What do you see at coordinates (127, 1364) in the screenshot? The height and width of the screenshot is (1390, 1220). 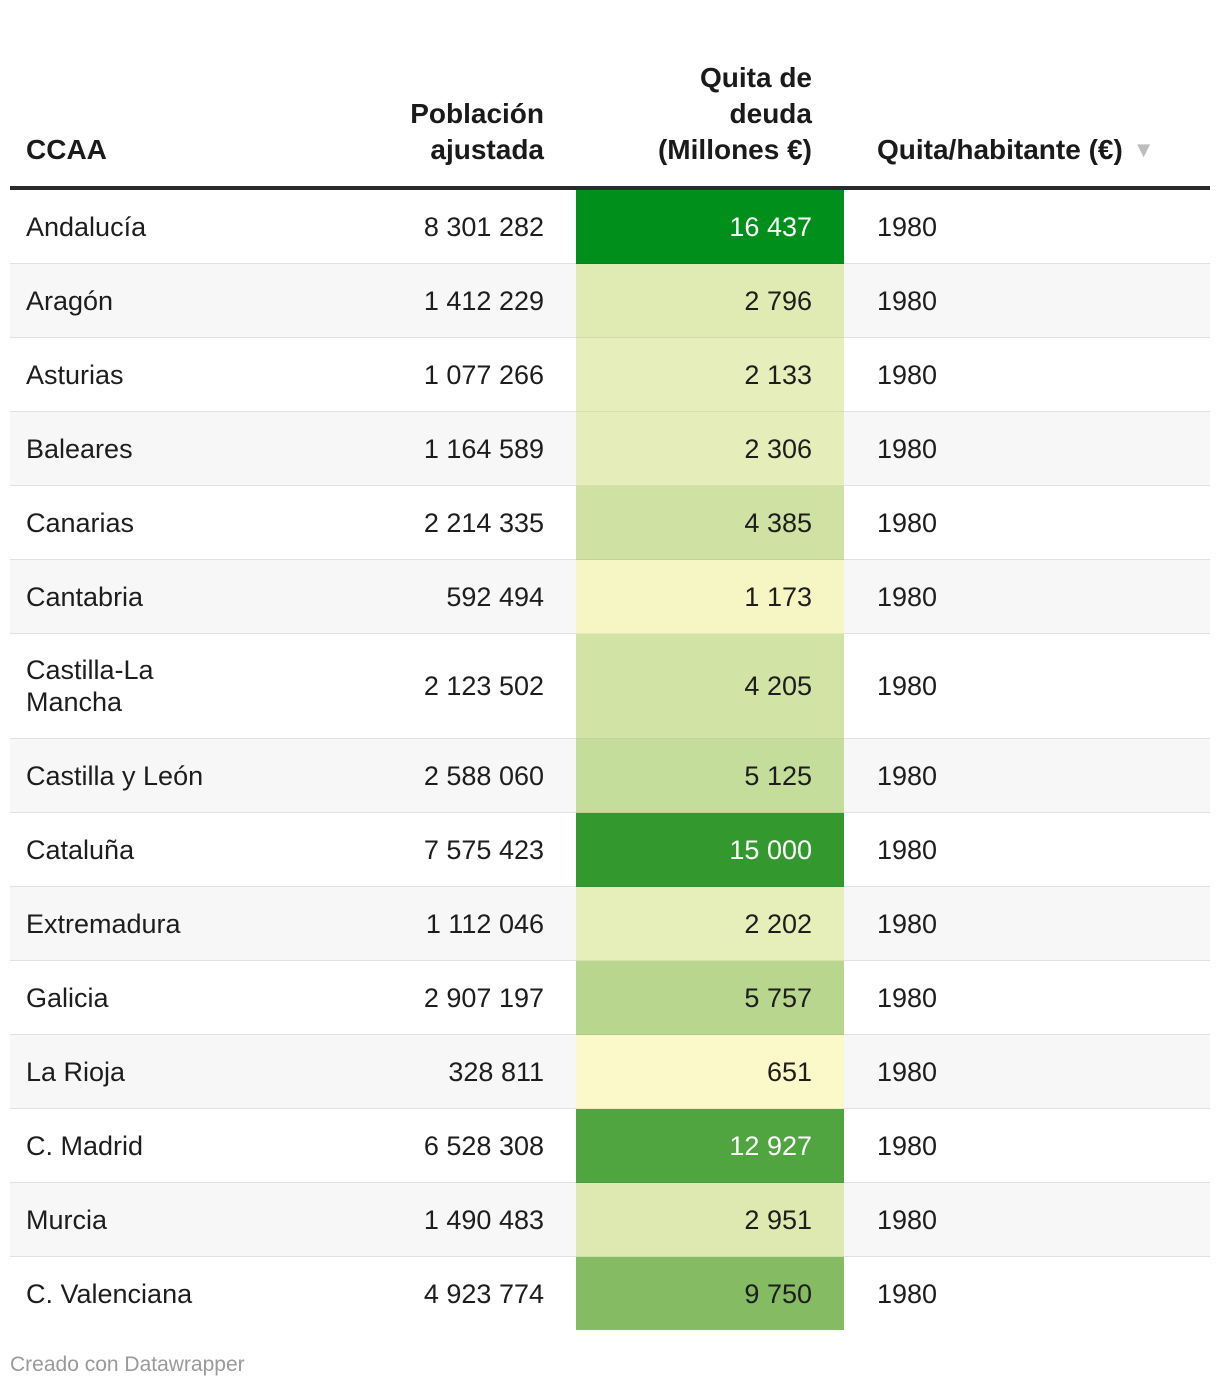 I see `credit-footer: Creado con Datawrapper` at bounding box center [127, 1364].